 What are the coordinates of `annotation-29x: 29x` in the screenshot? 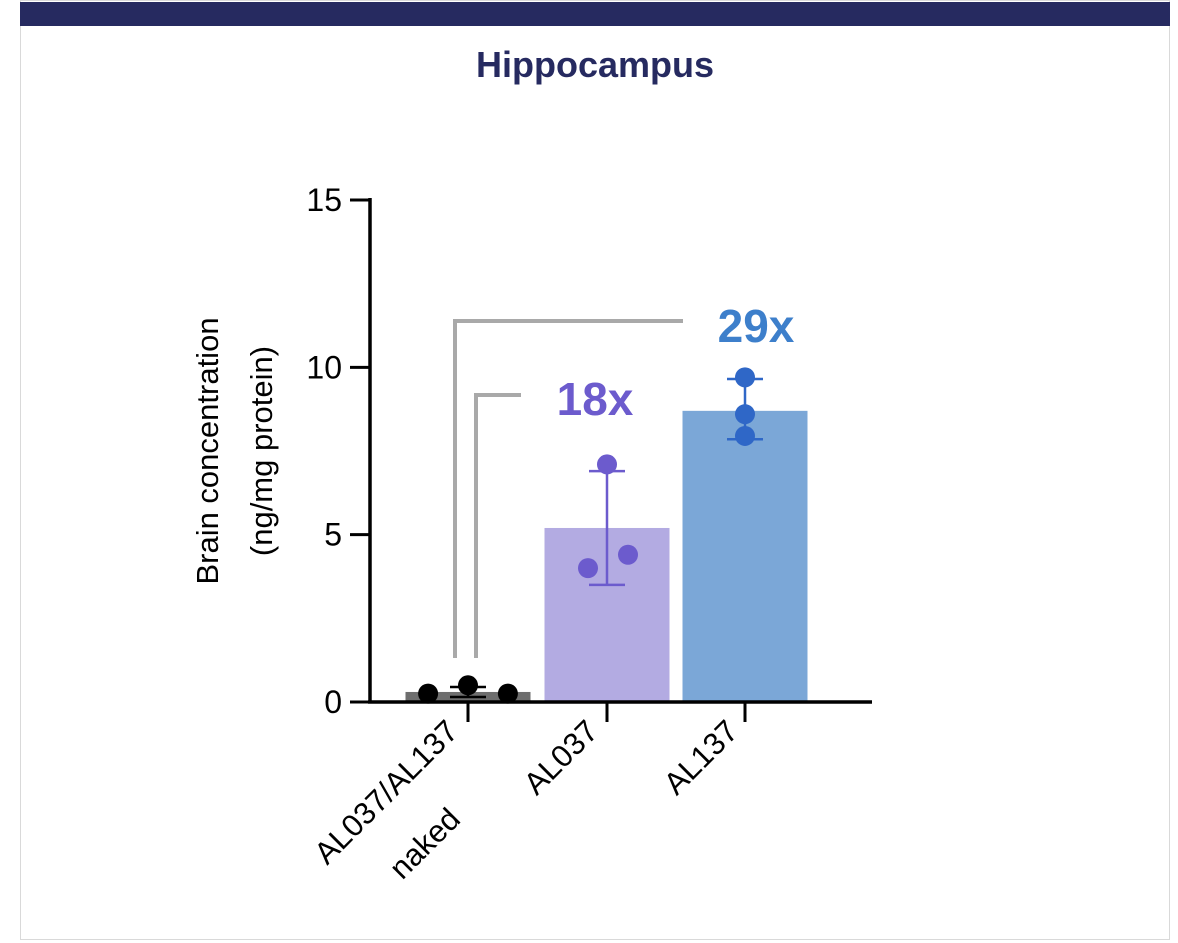 It's located at (756, 326).